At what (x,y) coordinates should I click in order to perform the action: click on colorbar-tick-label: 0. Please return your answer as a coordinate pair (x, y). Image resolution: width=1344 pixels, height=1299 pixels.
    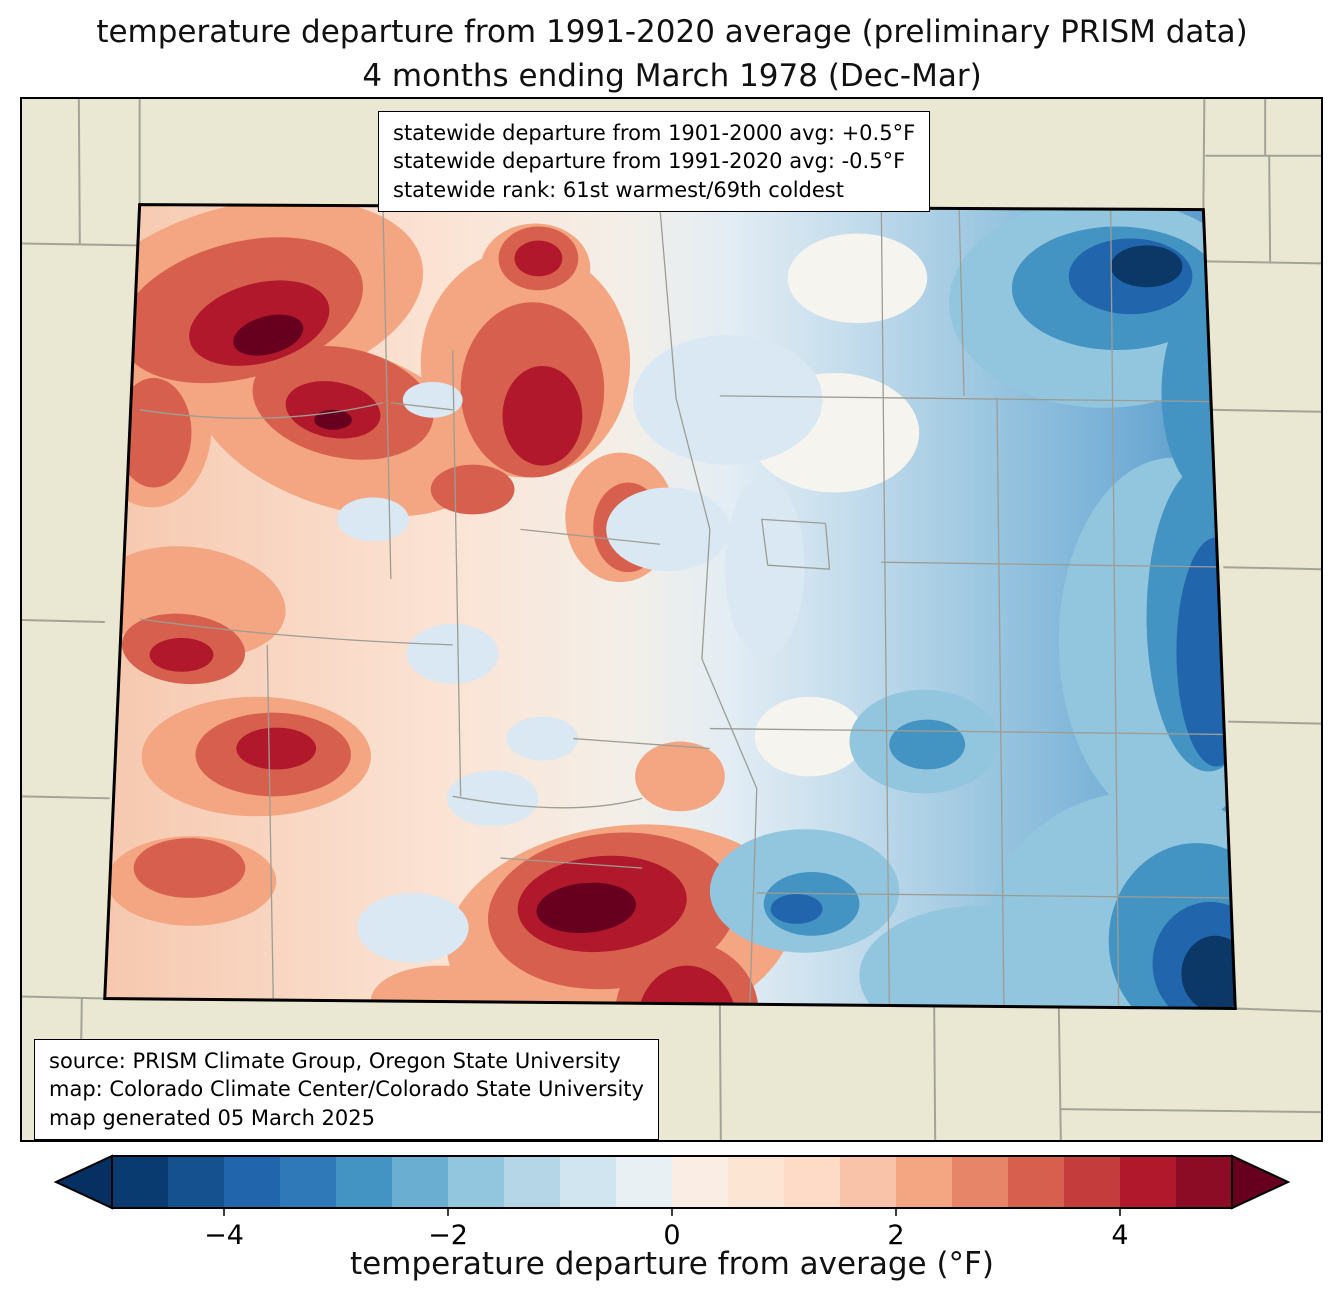
    Looking at the image, I should click on (671, 1235).